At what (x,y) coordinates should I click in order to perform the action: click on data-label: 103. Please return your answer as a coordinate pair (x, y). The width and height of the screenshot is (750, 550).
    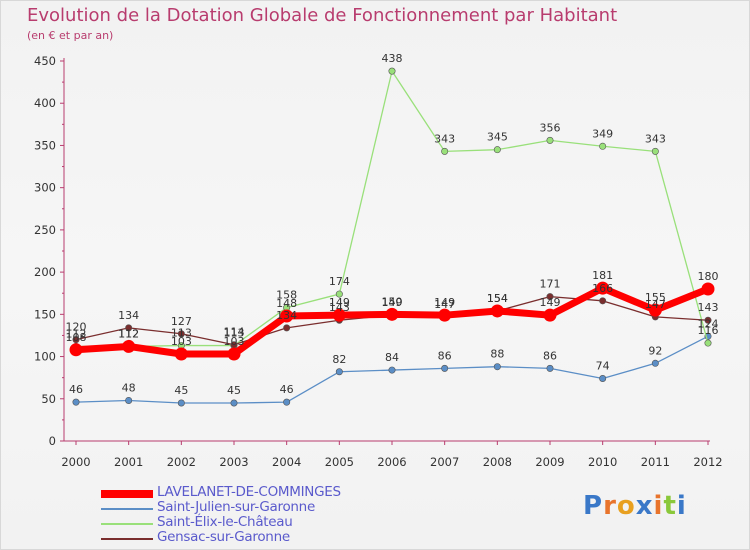
    Looking at the image, I should click on (181, 341).